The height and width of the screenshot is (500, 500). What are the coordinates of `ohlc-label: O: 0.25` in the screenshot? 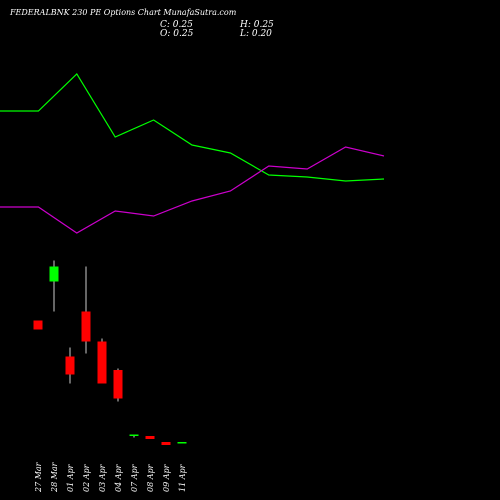 It's located at (177, 34).